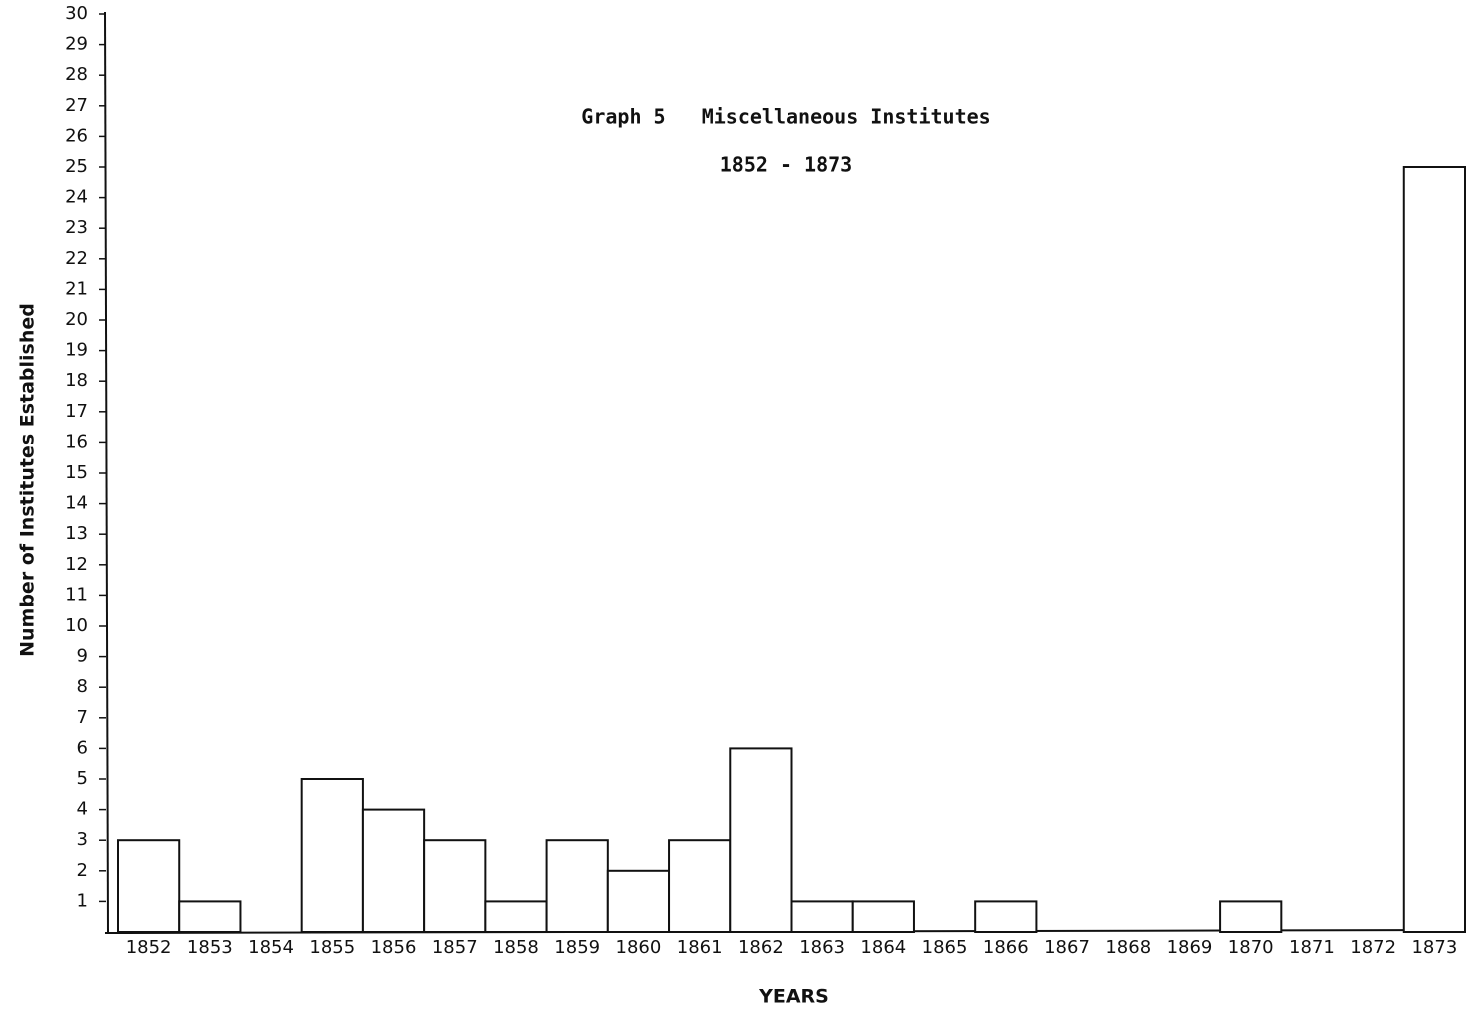  What do you see at coordinates (76, 564) in the screenshot?
I see `y-tick-label: 12` at bounding box center [76, 564].